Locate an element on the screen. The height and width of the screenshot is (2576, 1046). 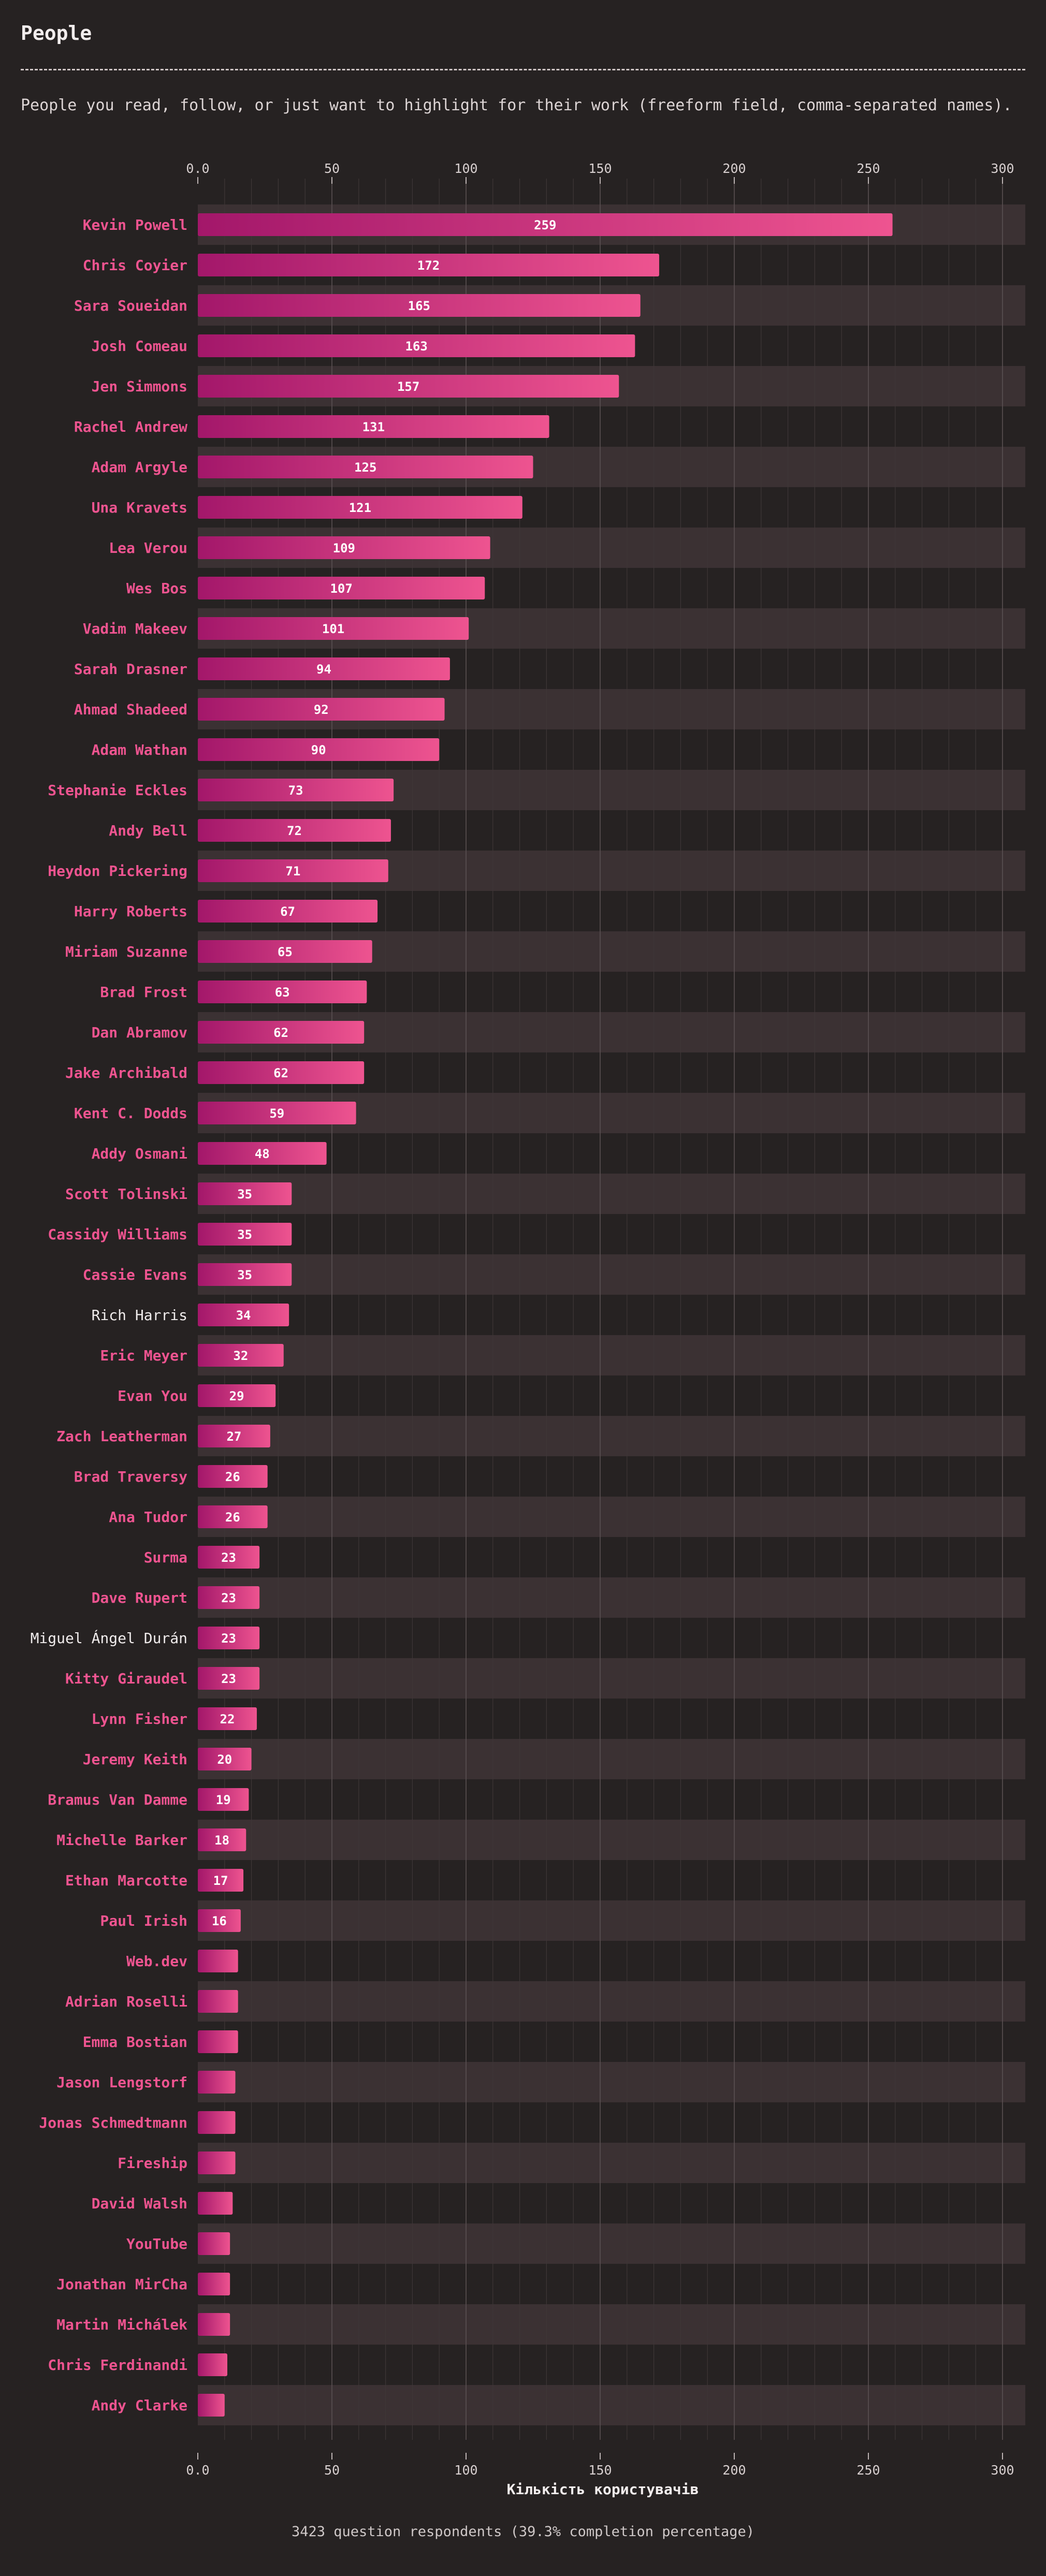
category-label: Una Kravets is located at coordinates (139, 508).